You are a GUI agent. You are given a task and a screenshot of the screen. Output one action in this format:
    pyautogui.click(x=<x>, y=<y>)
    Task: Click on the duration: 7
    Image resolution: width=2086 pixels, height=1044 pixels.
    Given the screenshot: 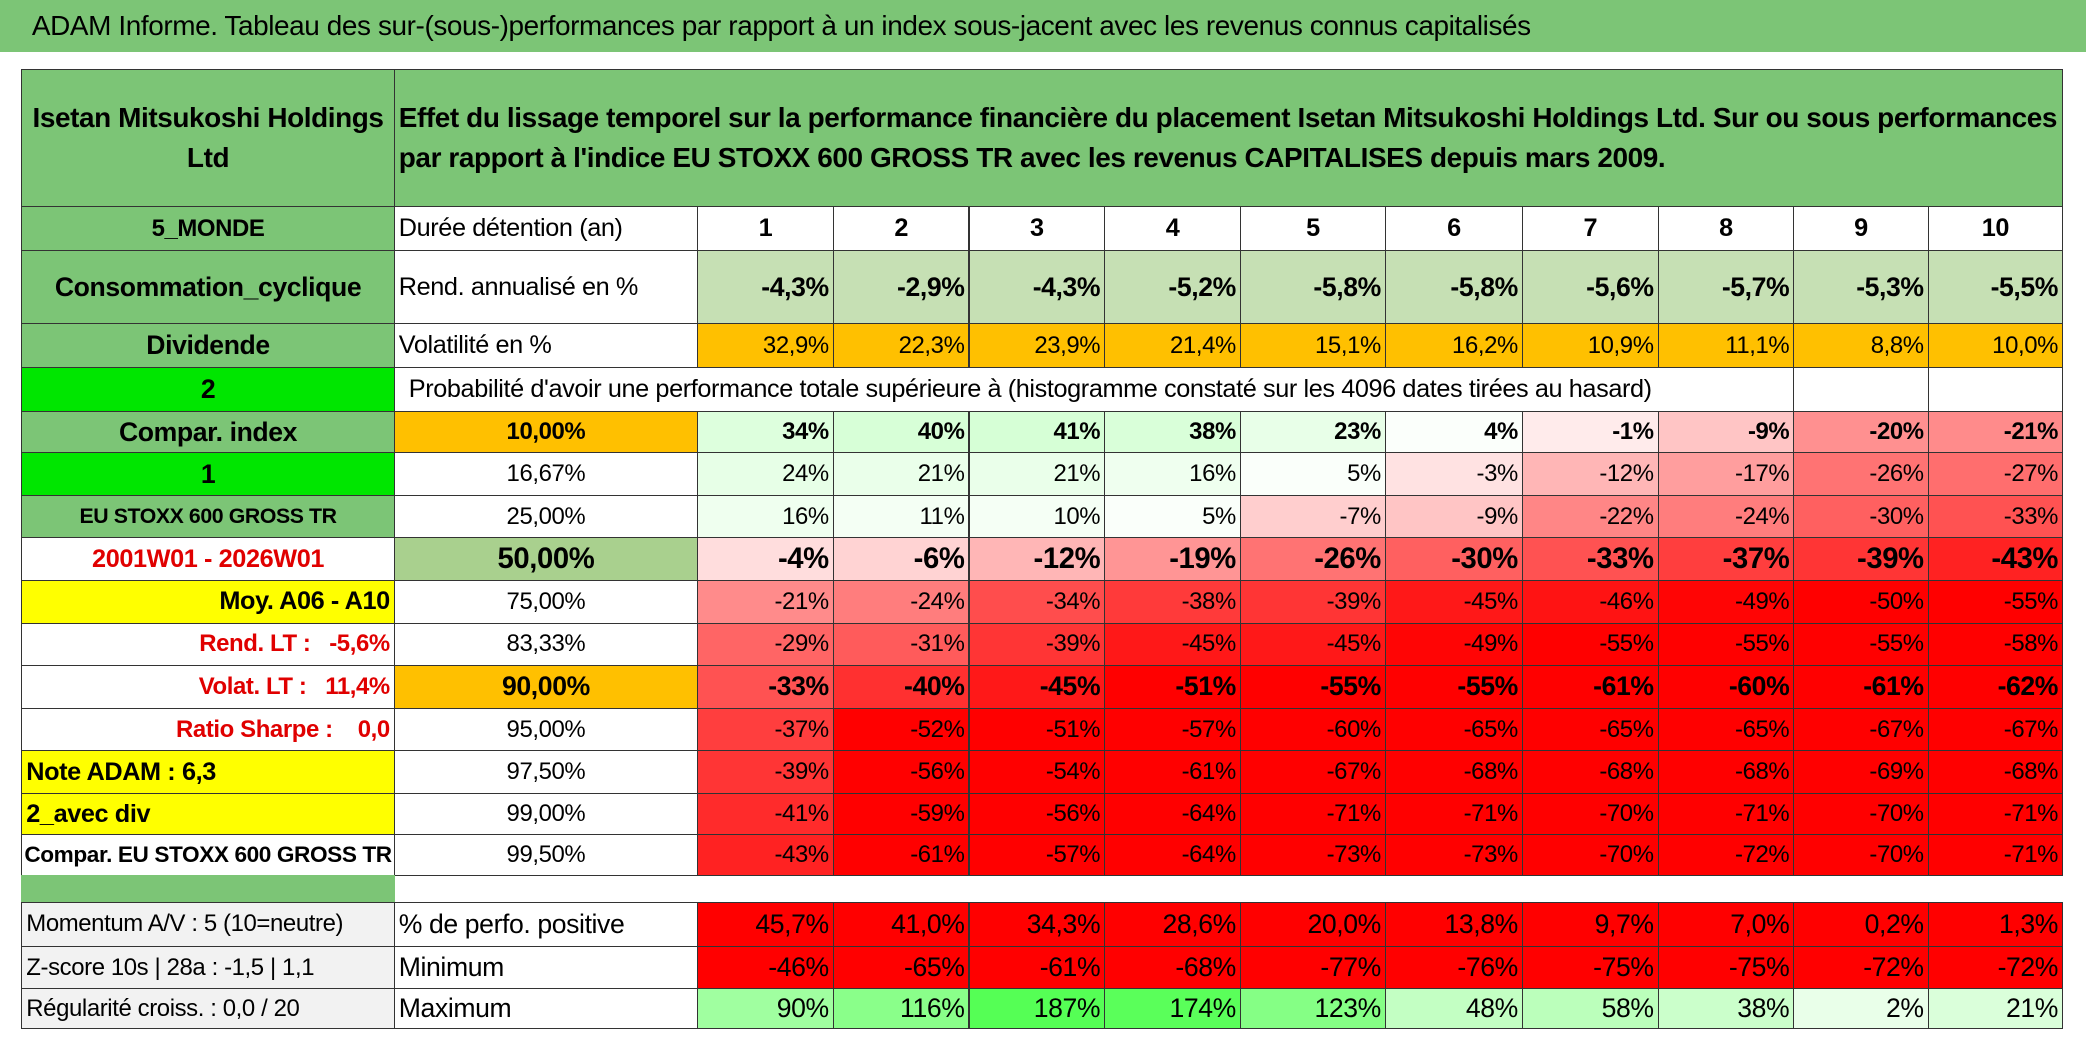 What is the action you would take?
    pyautogui.click(x=1590, y=229)
    